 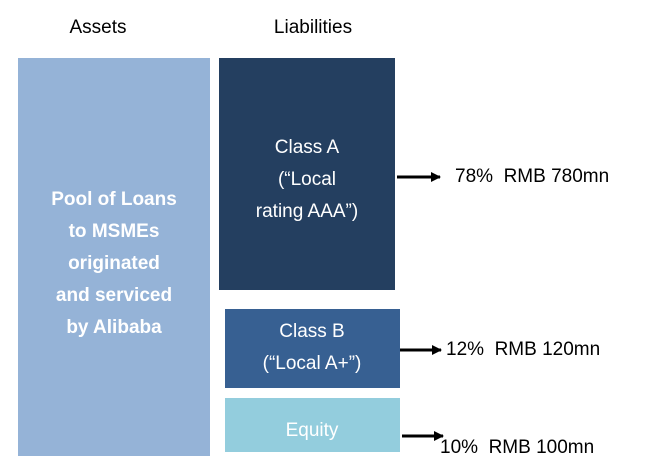 What do you see at coordinates (307, 211) in the screenshot?
I see `liability-label: rating AAA”)` at bounding box center [307, 211].